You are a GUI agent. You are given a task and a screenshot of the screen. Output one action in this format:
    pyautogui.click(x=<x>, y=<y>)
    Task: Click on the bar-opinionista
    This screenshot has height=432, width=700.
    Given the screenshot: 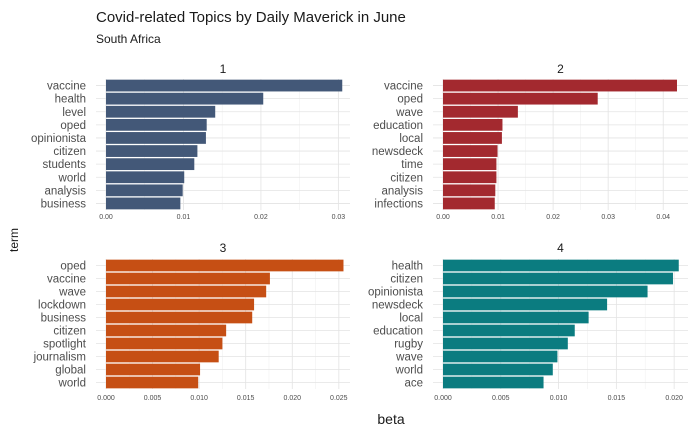 What is the action you would take?
    pyautogui.click(x=156, y=138)
    